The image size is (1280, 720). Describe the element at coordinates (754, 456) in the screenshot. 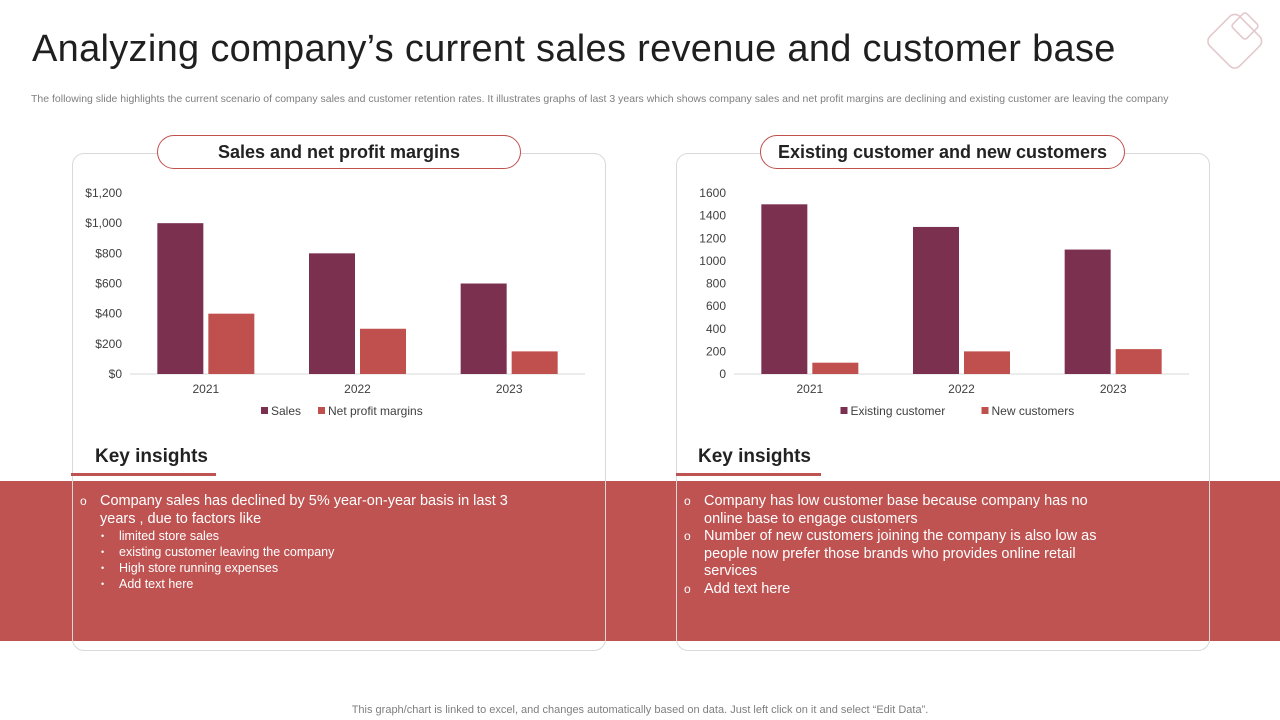

I see `right-insights-title: Key insights` at that location.